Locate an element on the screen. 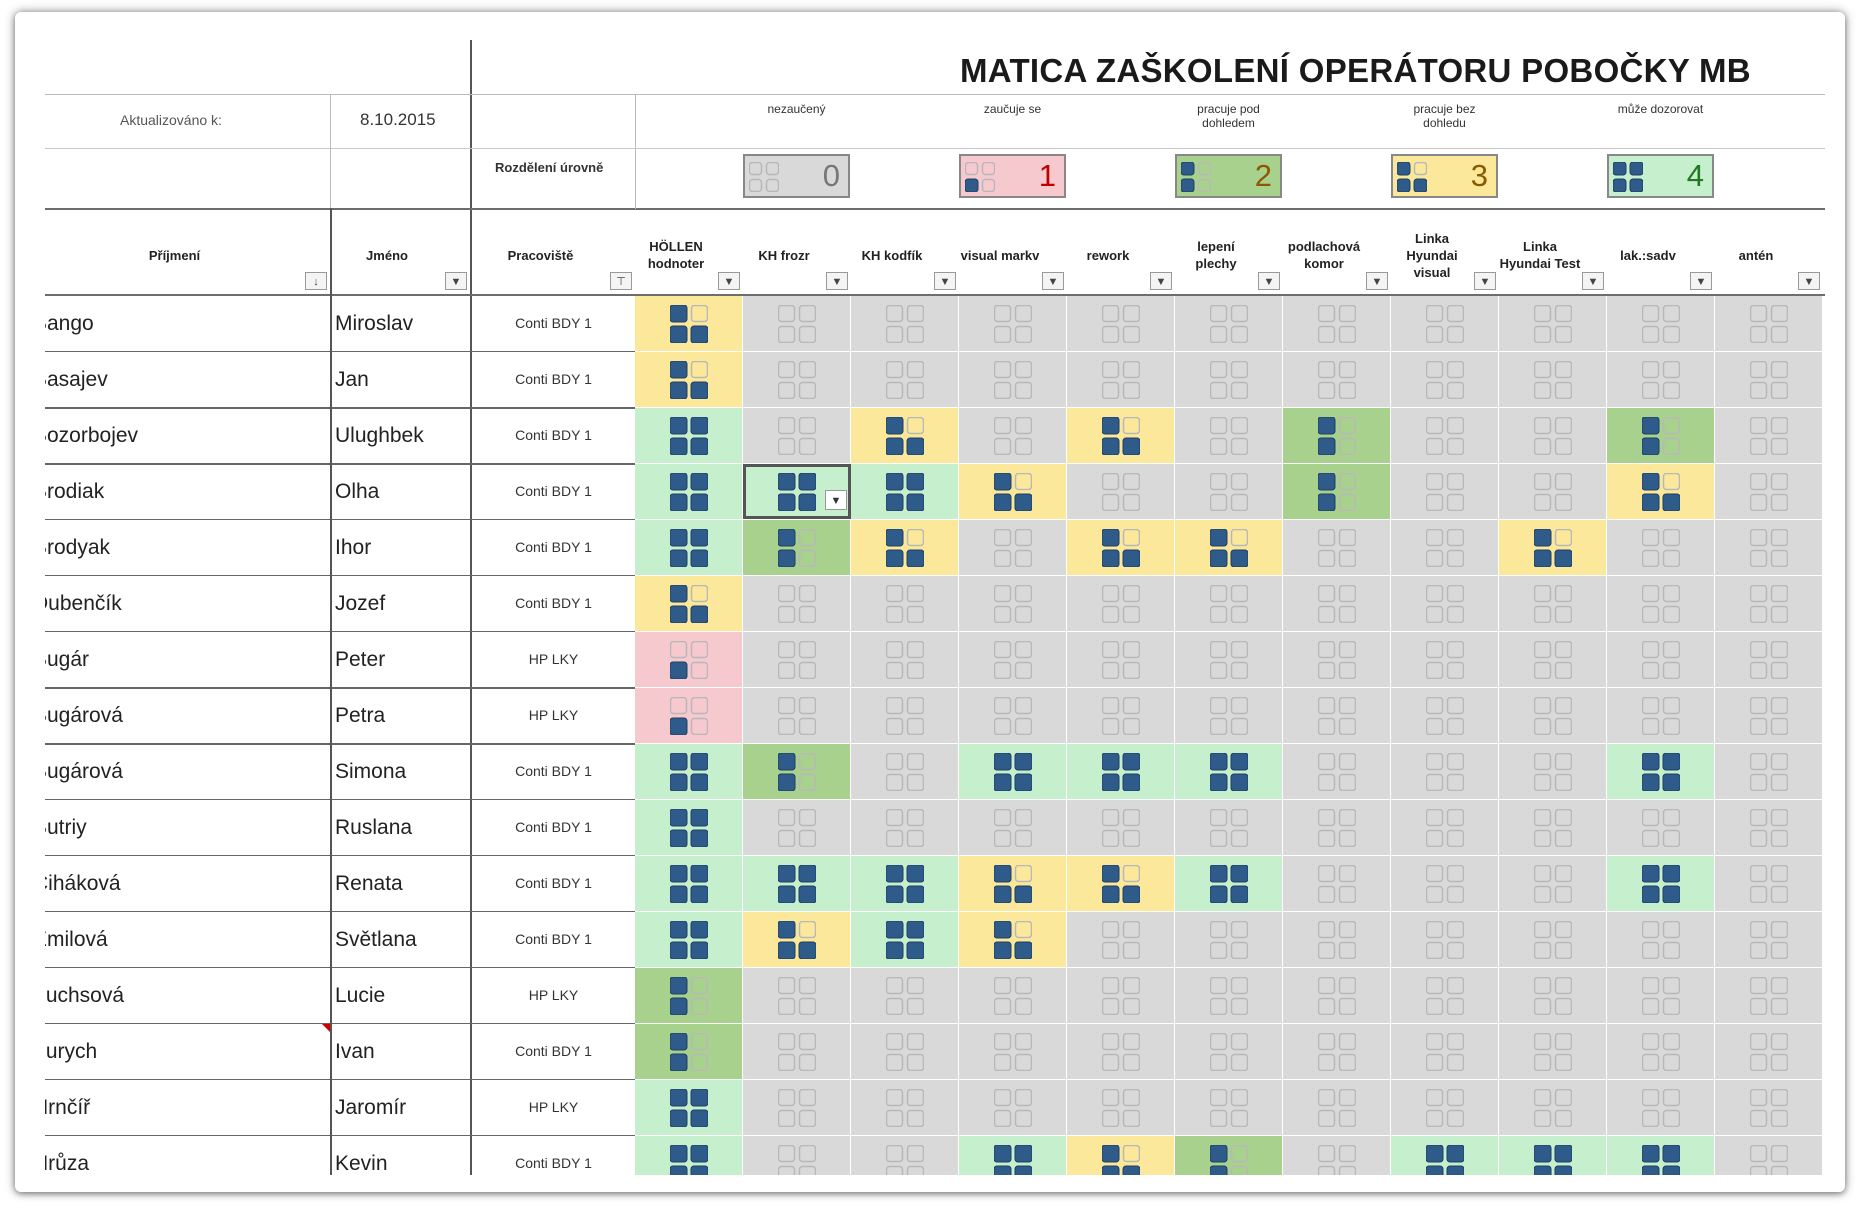 This screenshot has width=1859, height=1212. cell-name: Jan is located at coordinates (352, 379).